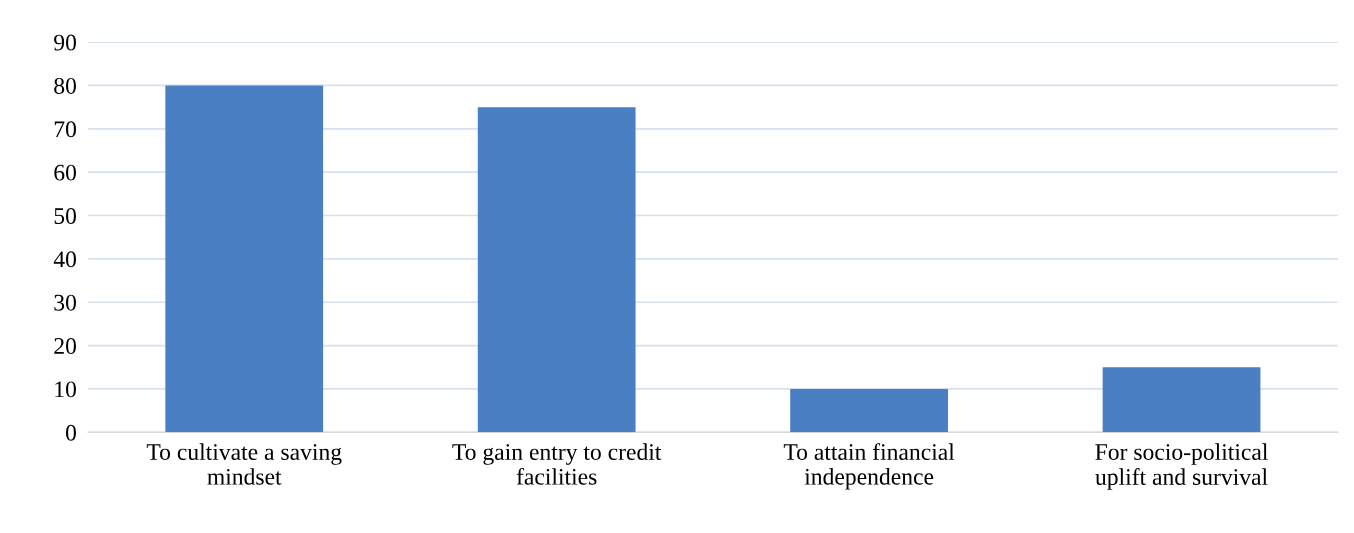  Describe the element at coordinates (244, 464) in the screenshot. I see `x-tick-label: To cultivate a saving mindset` at that location.